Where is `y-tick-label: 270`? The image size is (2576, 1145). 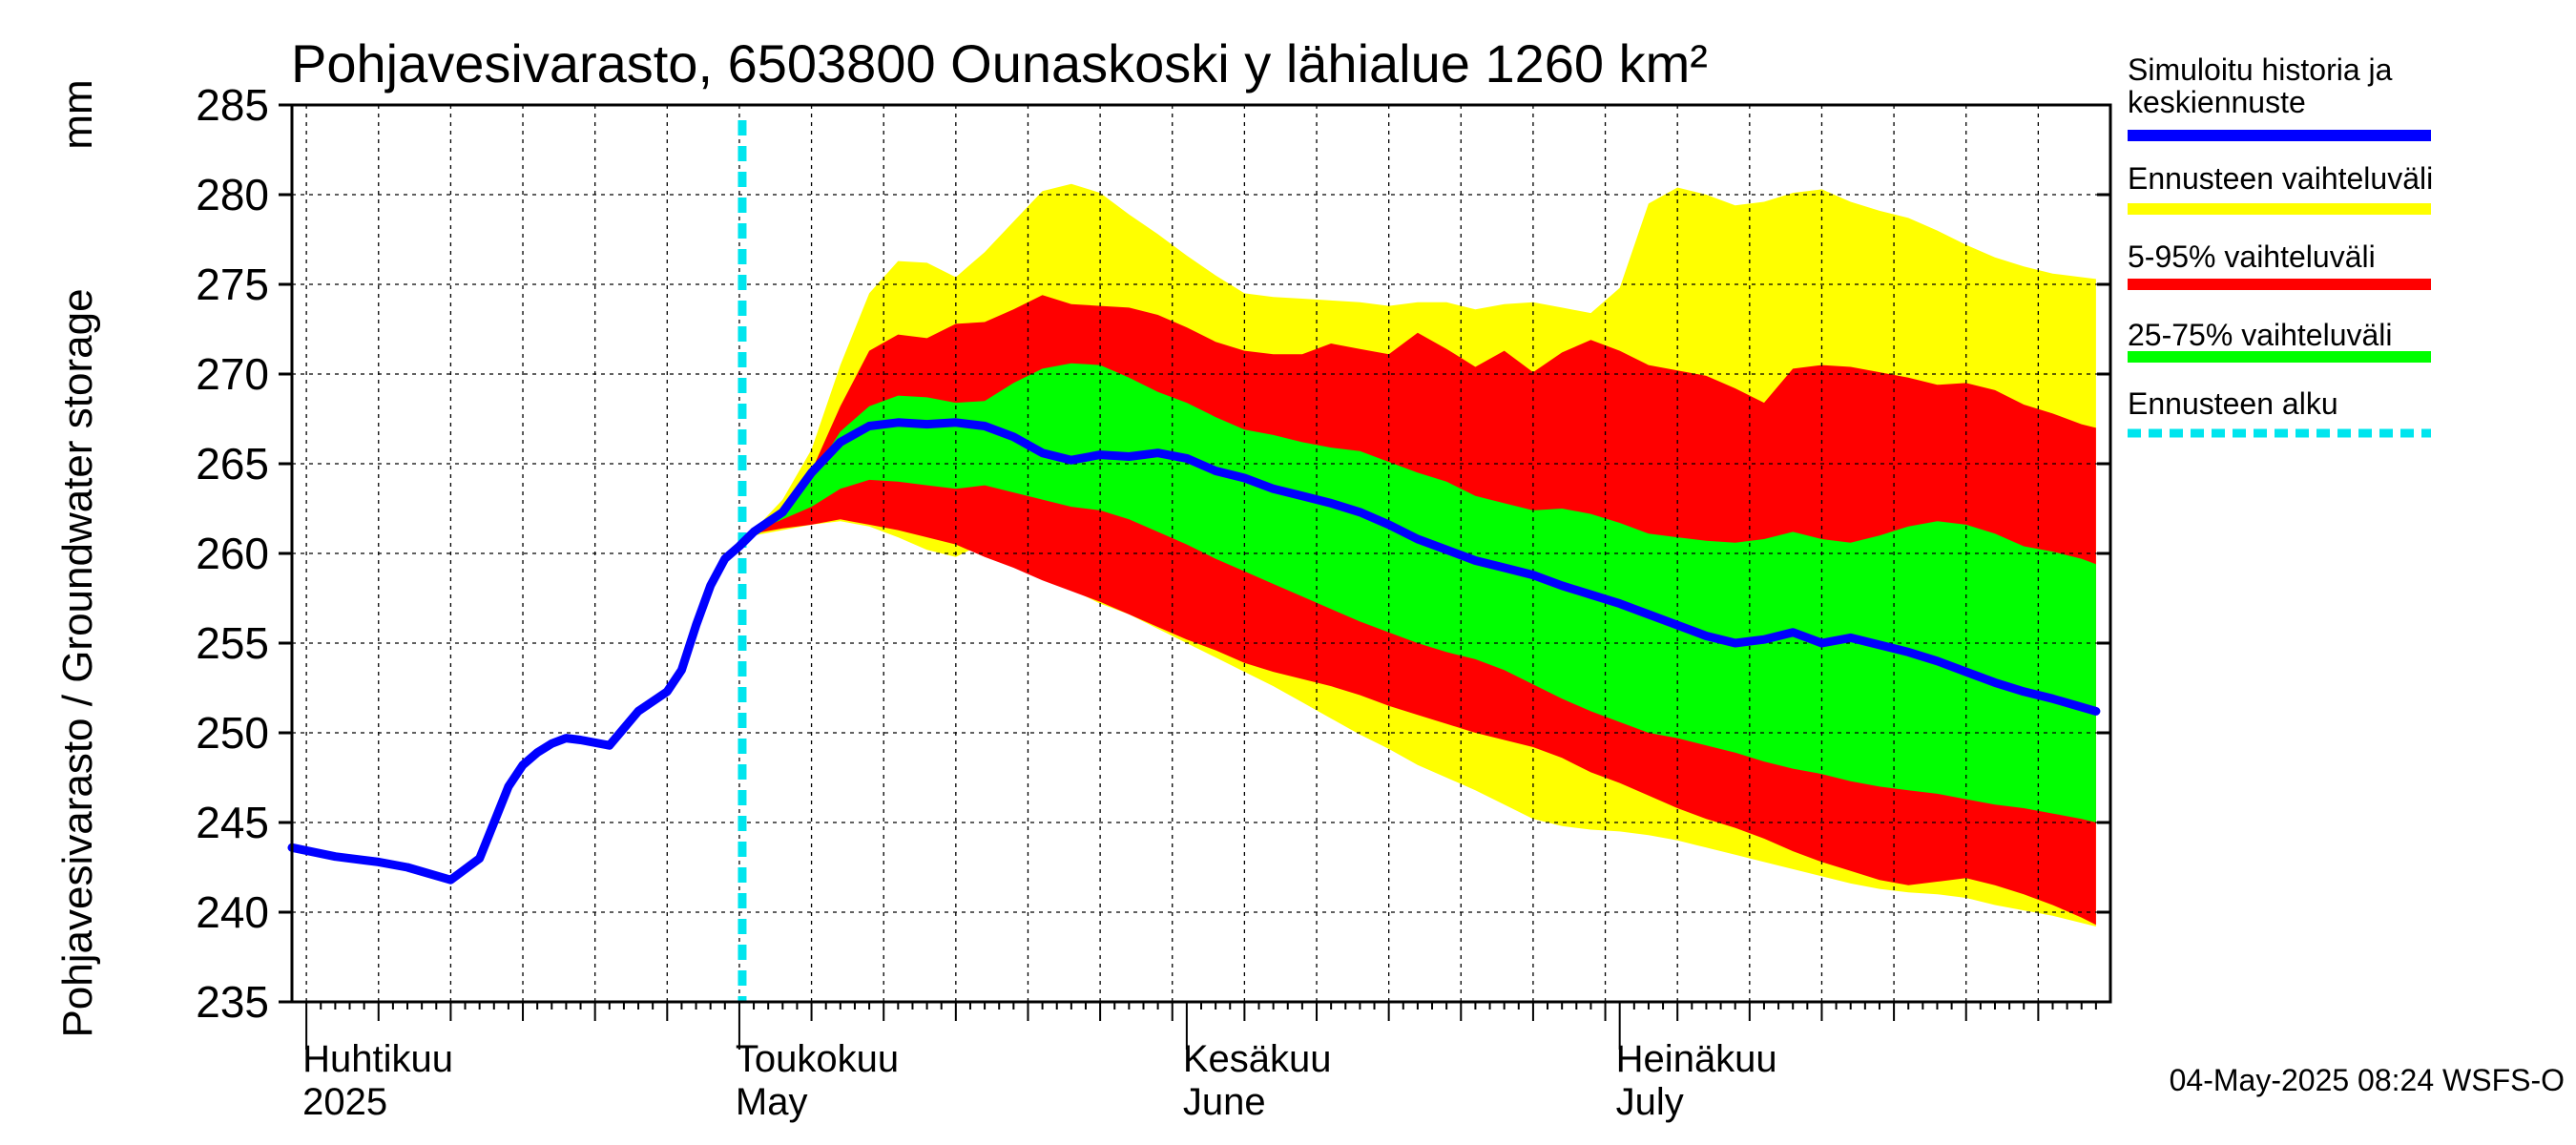 y-tick-label: 270 is located at coordinates (232, 374).